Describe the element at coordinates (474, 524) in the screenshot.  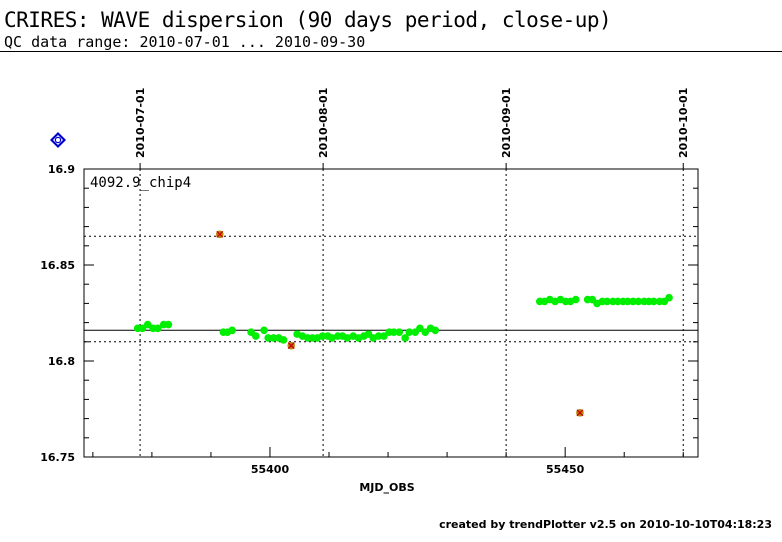
I see `footer-prefix: created by` at that location.